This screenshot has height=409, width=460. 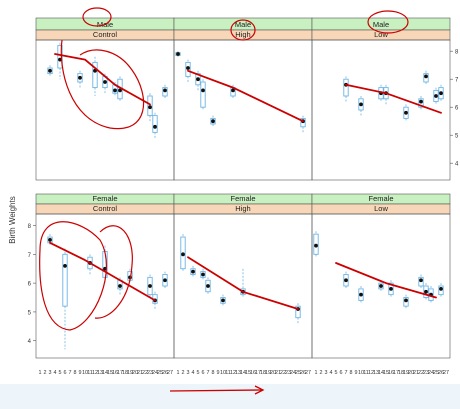 I want to click on y-tick-label-left: 8, so click(x=30, y=227).